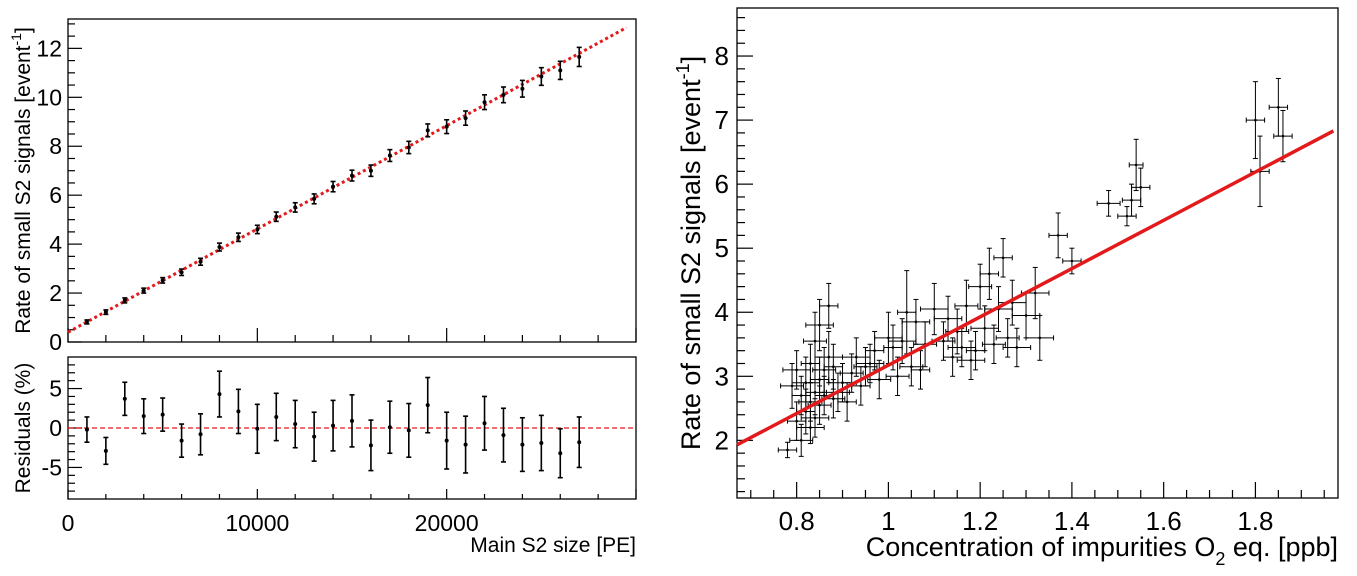 This screenshot has width=1357, height=576. I want to click on y-tick-label: 3, so click(722, 376).